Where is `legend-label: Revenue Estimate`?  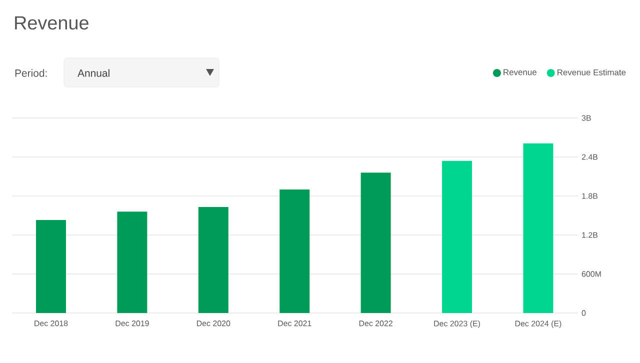
legend-label: Revenue Estimate is located at coordinates (592, 72).